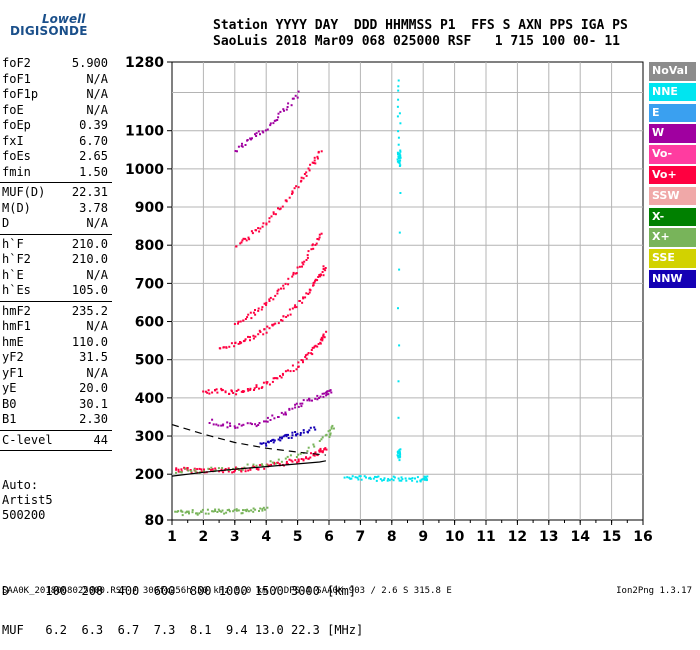  I want to click on polarization-legend: NoVal NNE E W Vo- Vo+ SSW X- X+ SSE NNW, so click(672, 176).